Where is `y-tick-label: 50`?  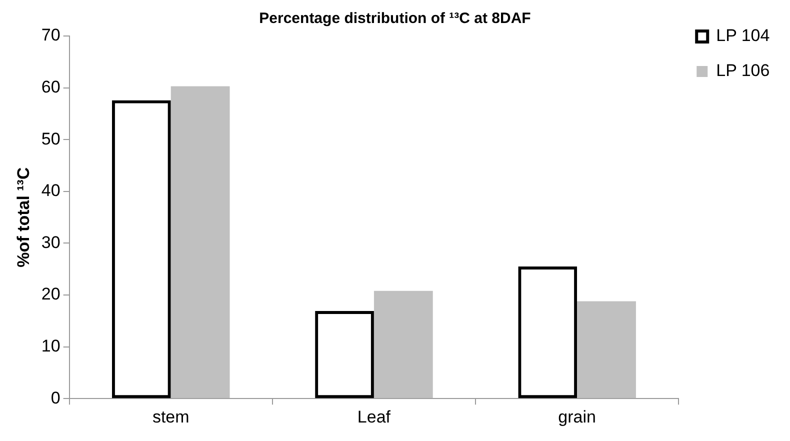 y-tick-label: 50 is located at coordinates (50, 138).